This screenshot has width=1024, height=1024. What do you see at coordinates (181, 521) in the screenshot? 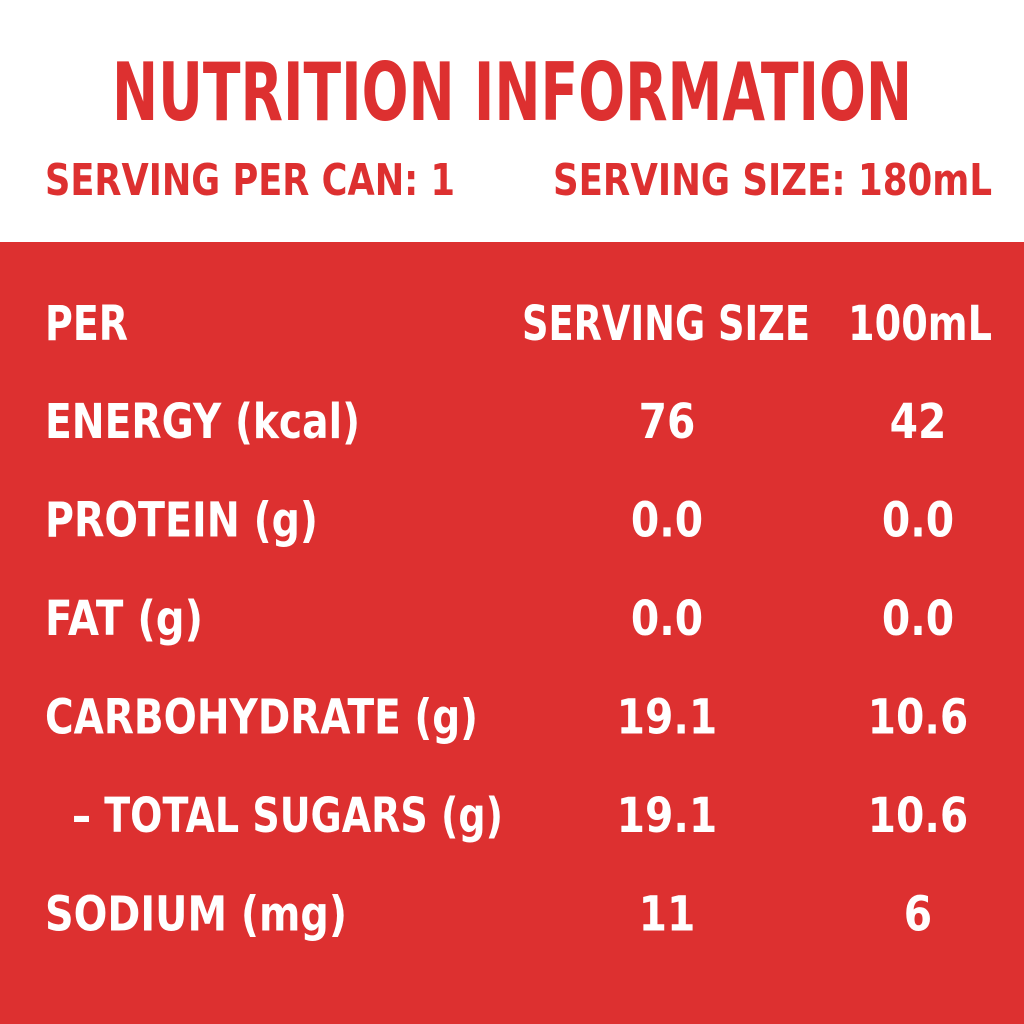
I see `row-label: PROTEIN (g)` at bounding box center [181, 521].